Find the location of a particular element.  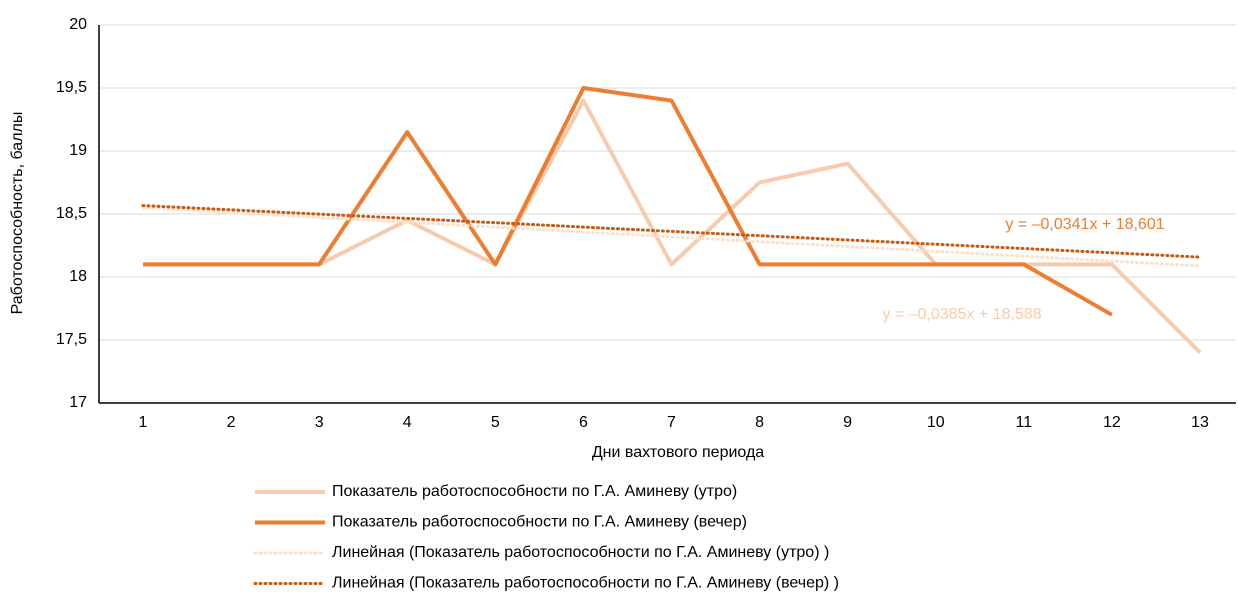

trend-equation: y = –0,0341x + 18,601 is located at coordinates (1084, 224).